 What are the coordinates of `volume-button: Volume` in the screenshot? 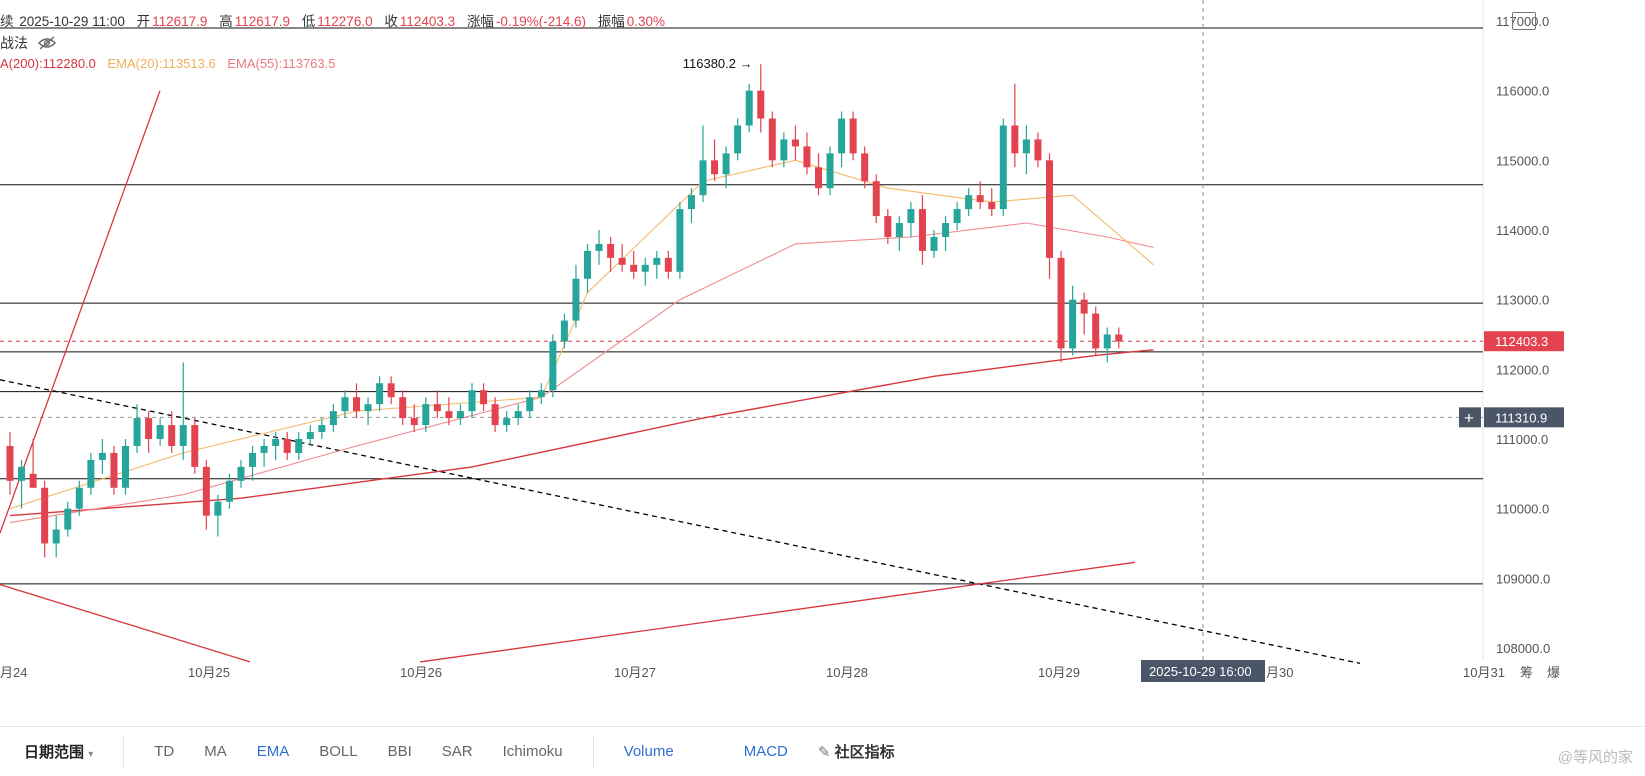 It's located at (648, 751).